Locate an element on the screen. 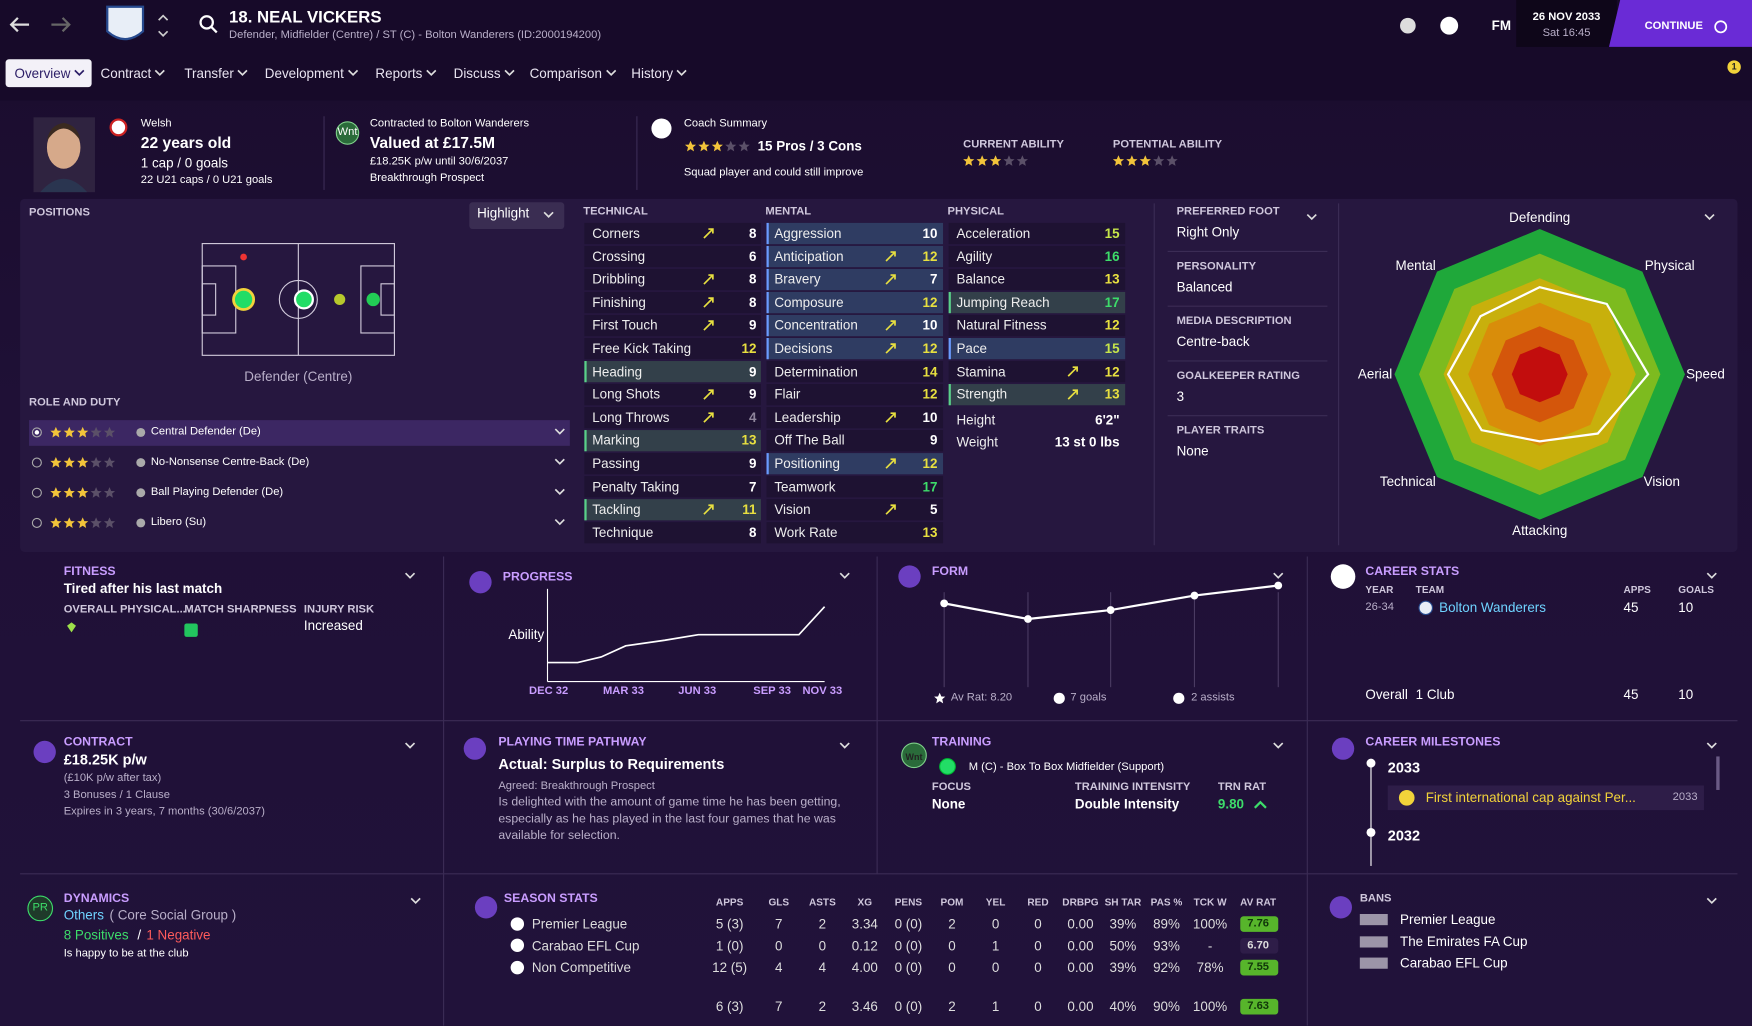  attribute-value: 13 is located at coordinates (1112, 394).